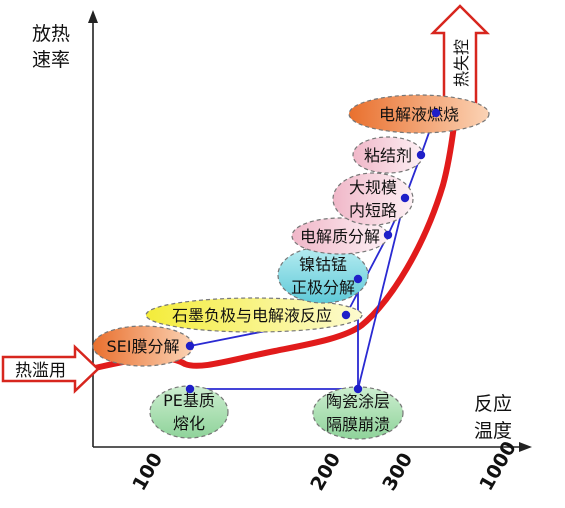  What do you see at coordinates (373, 210) in the screenshot?
I see `short-circuit-label-line2: 内短路` at bounding box center [373, 210].